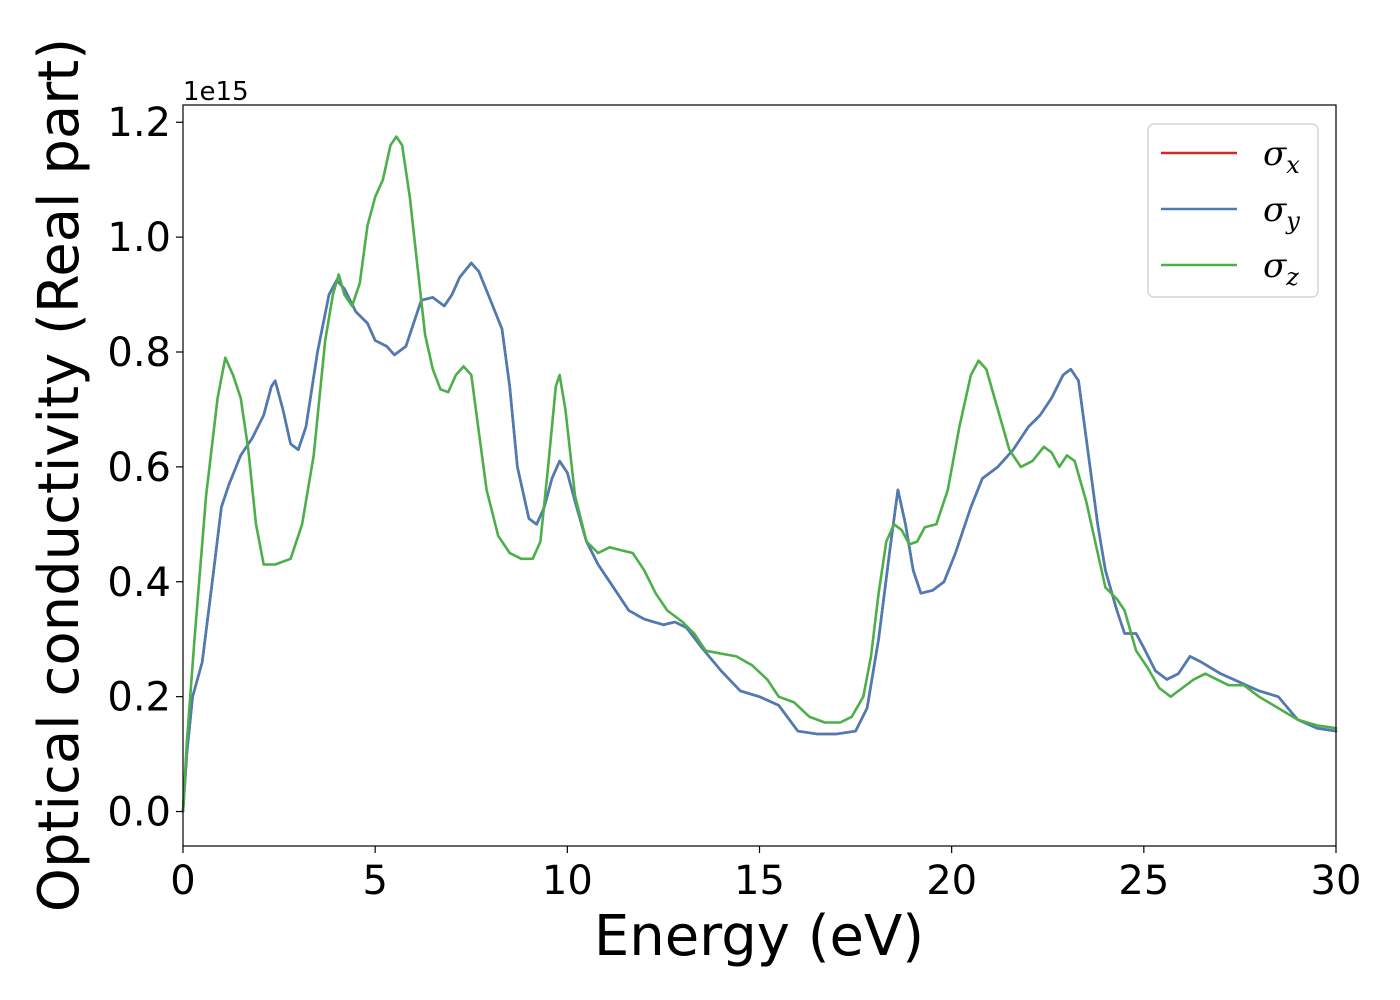  I want to click on y-tick-label: 0.4, so click(139, 583).